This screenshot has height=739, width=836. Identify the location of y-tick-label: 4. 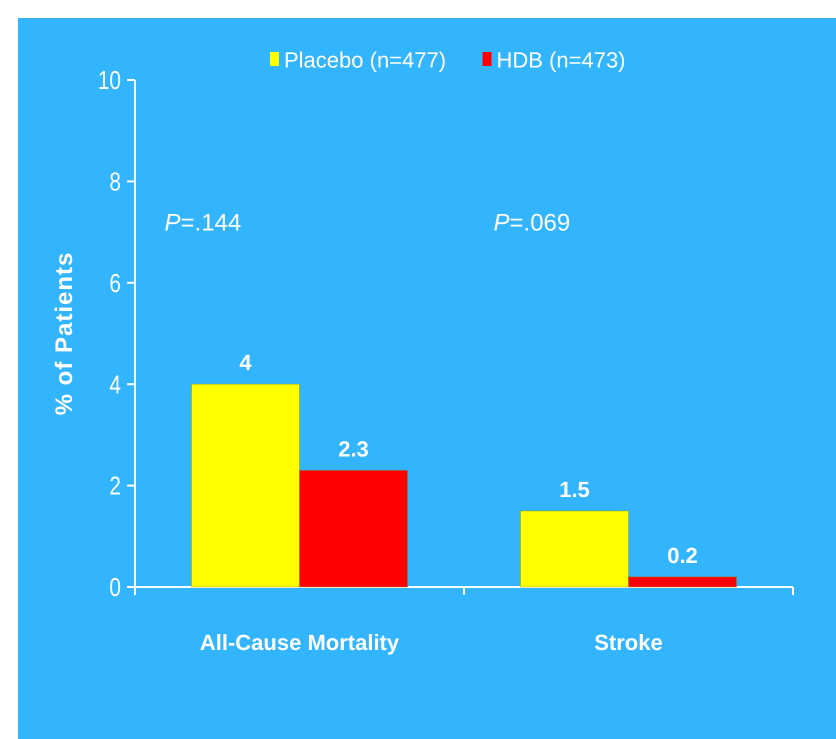
(115, 384).